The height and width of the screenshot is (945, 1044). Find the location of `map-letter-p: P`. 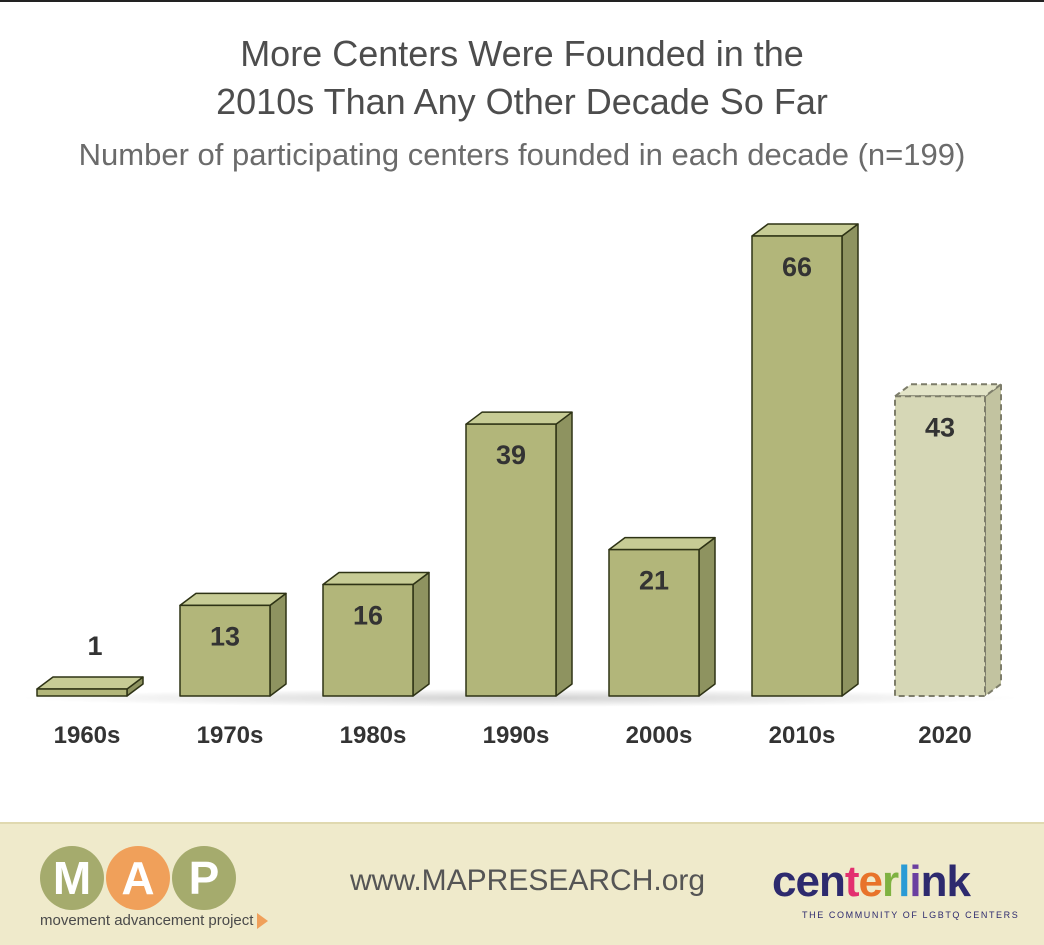

map-letter-p: P is located at coordinates (204, 878).